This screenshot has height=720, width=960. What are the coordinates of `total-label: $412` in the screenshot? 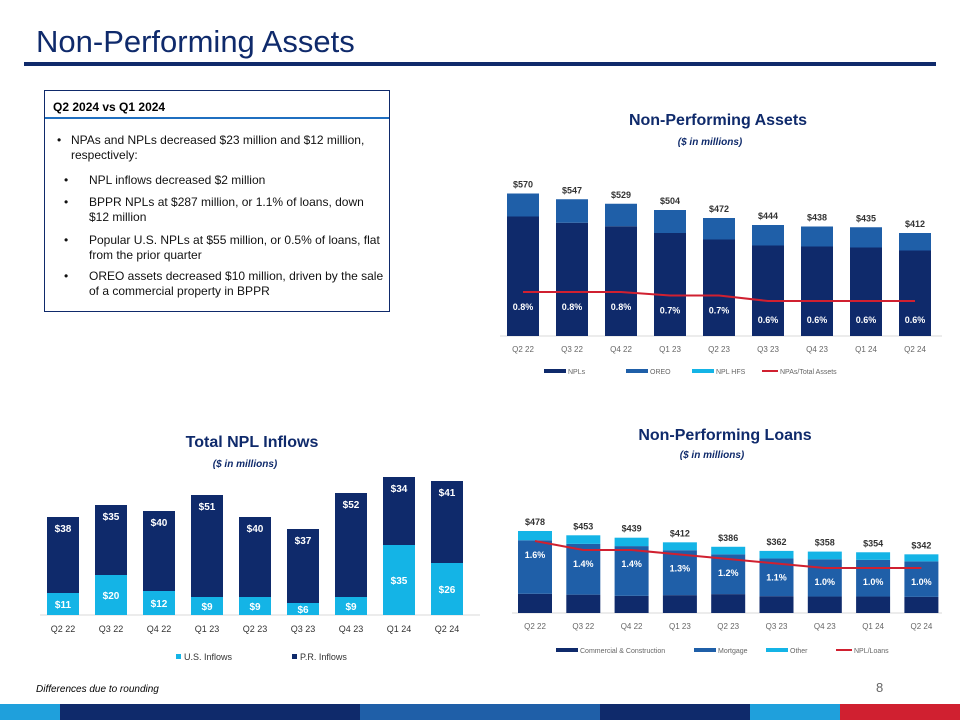 It's located at (680, 533).